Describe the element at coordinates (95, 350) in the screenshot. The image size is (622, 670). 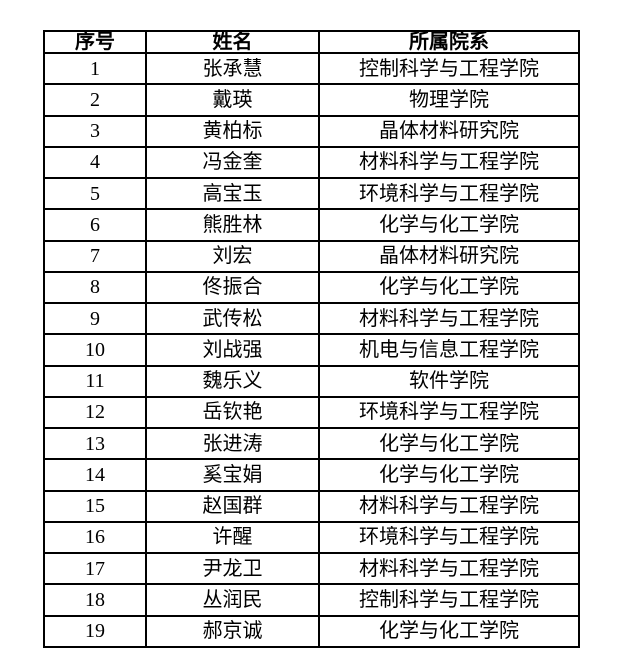
I see `cell-index: 10` at that location.